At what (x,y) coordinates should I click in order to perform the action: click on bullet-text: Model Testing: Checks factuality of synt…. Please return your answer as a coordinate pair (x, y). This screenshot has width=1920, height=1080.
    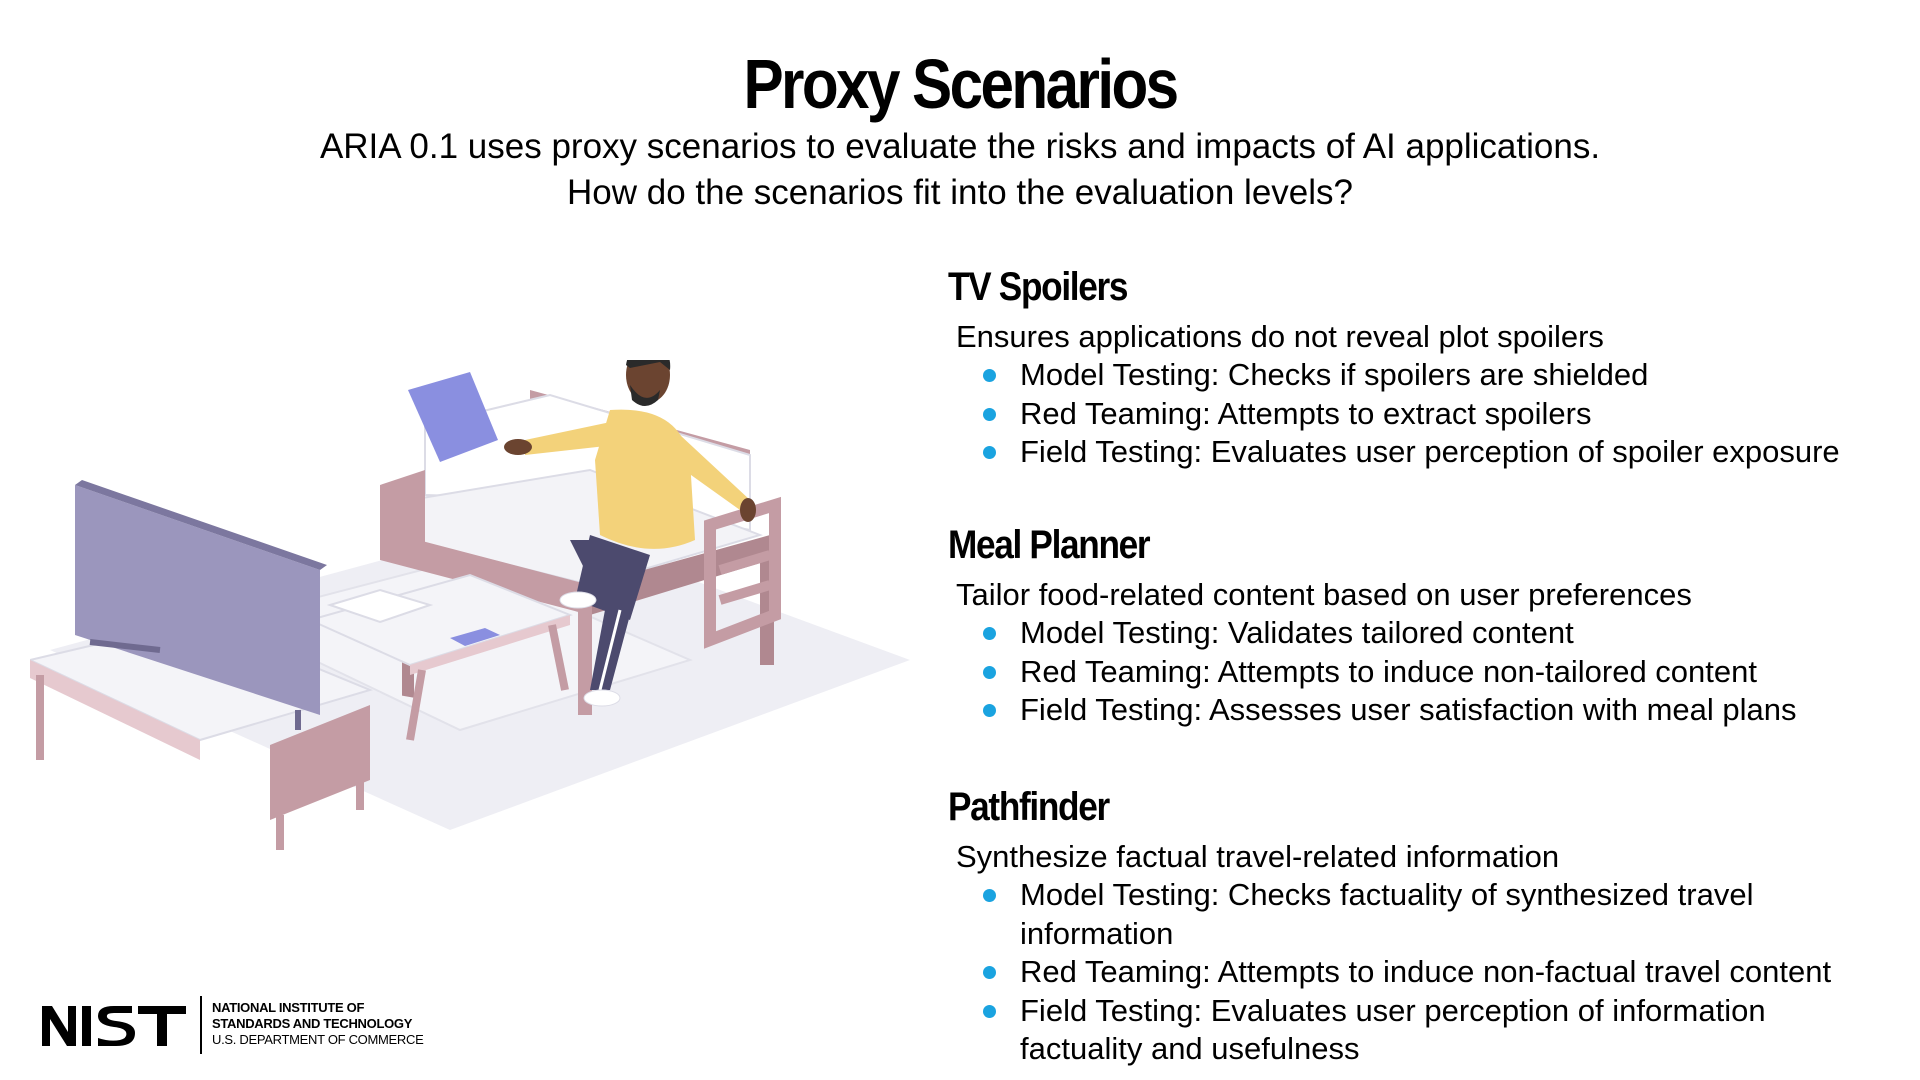
    Looking at the image, I should click on (1387, 914).